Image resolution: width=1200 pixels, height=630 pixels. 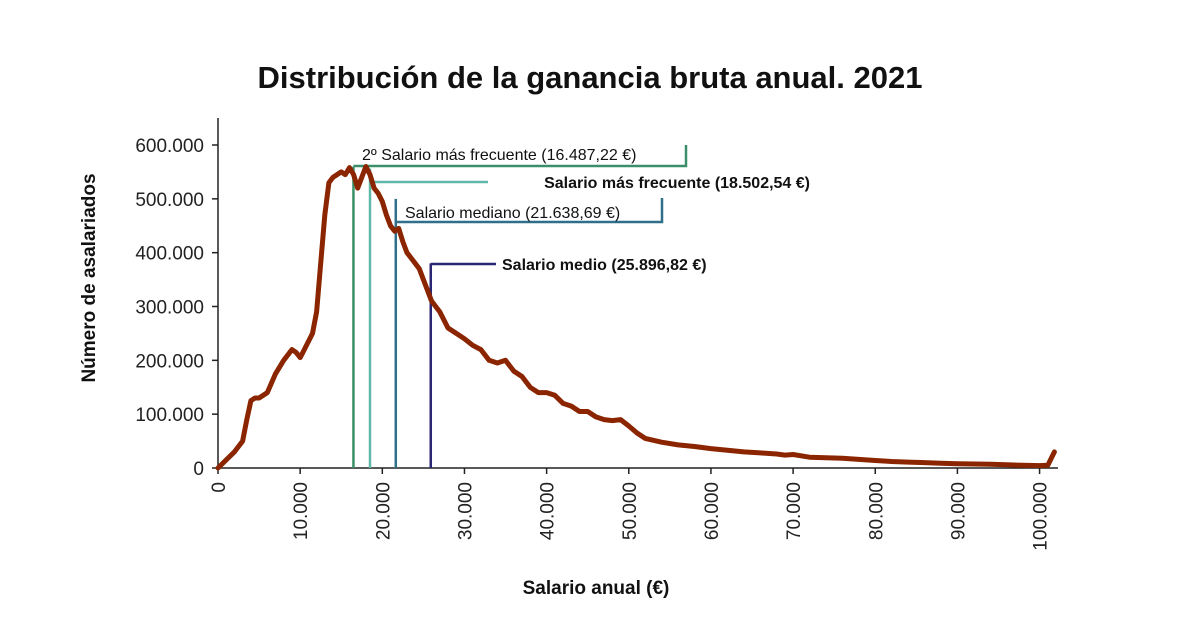 What do you see at coordinates (499, 155) in the screenshot?
I see `annotation-label: 2º Salario más frecuente (16.487,22 €)` at bounding box center [499, 155].